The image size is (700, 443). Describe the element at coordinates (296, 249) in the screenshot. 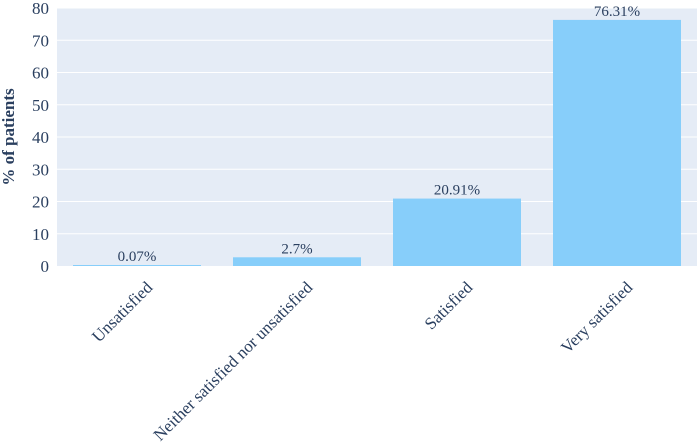

I see `data-label: 2.7%` at that location.